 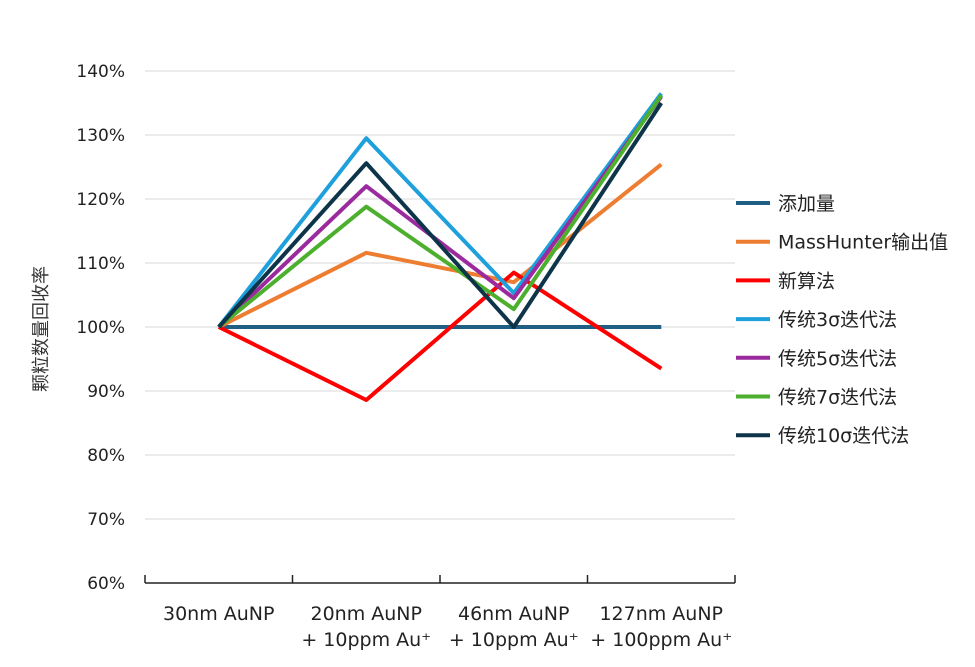 What do you see at coordinates (837, 320) in the screenshot?
I see `legend-label: 传统3σ迭代法` at bounding box center [837, 320].